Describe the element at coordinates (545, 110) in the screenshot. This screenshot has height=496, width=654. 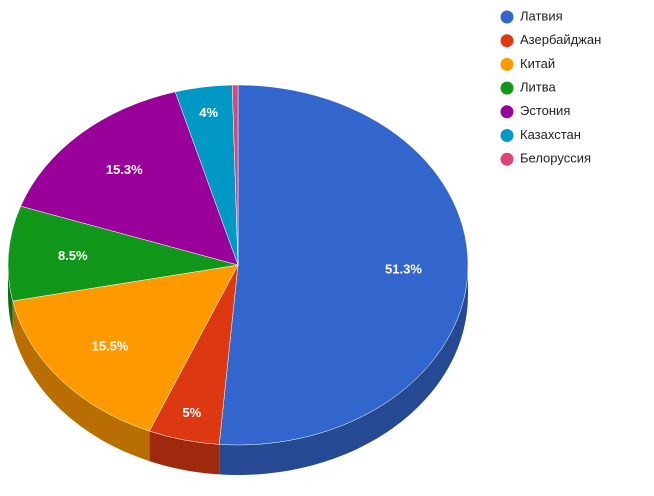
I see `legend-label: Эстония` at that location.